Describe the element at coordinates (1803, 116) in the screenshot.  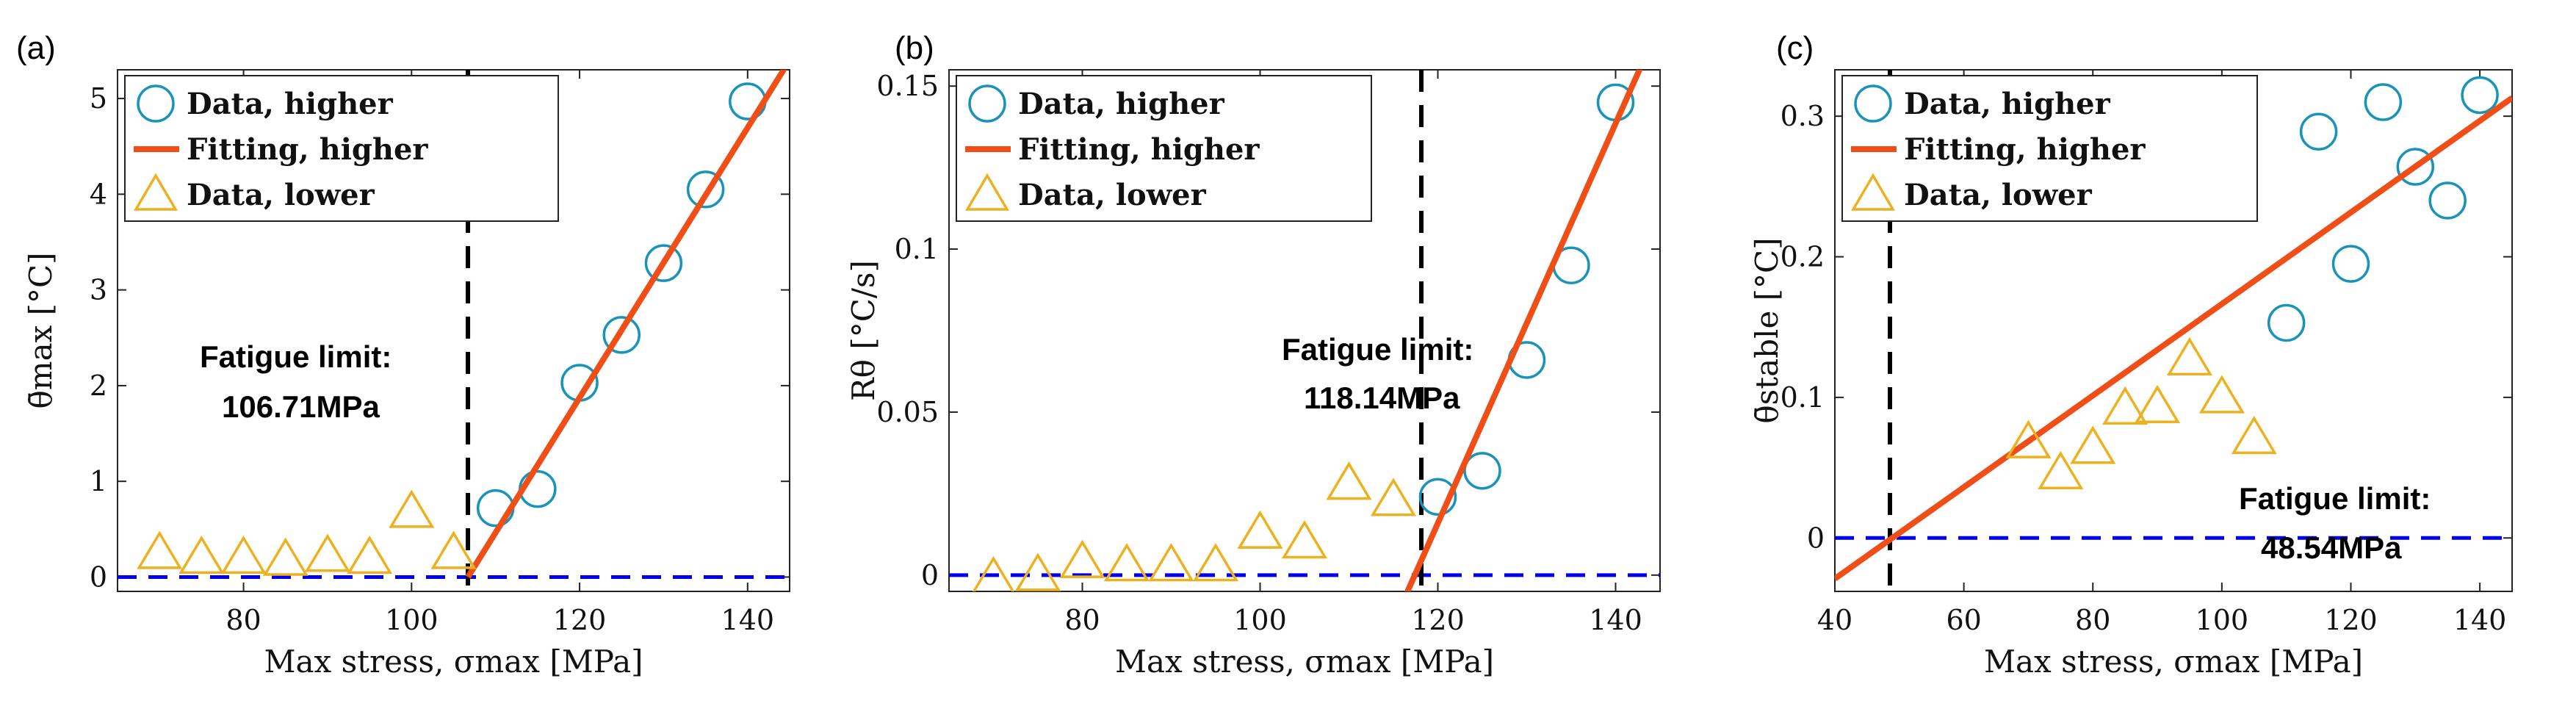
I see `y-tick-label: 0.3` at that location.